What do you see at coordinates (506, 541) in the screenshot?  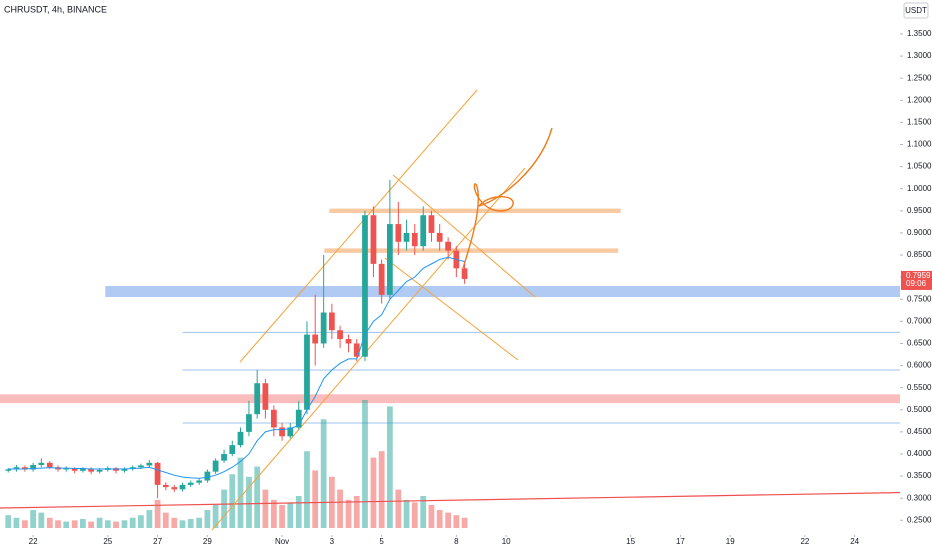 I see `x-tick-label: 10` at bounding box center [506, 541].